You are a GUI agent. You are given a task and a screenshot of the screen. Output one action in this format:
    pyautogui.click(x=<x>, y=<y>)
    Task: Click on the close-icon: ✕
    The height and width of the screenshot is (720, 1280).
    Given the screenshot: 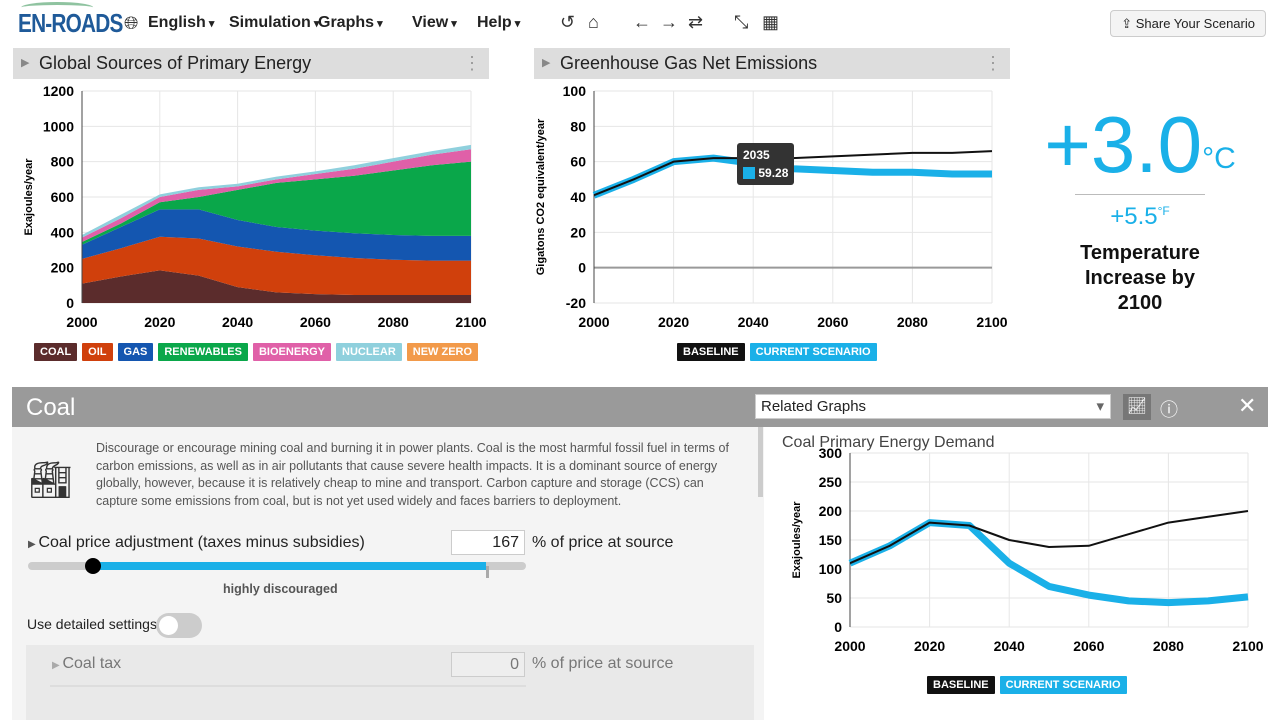 What is the action you would take?
    pyautogui.click(x=1247, y=405)
    